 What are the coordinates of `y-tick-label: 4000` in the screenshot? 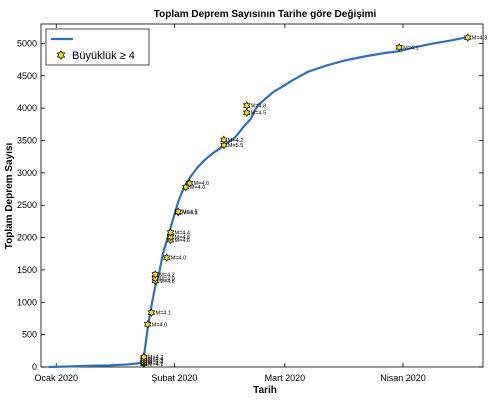 It's located at (27, 108).